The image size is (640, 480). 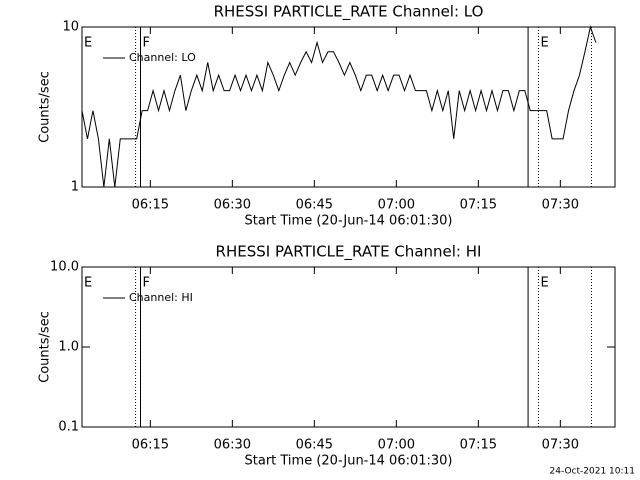 I want to click on y-tick-label: 10.0, so click(x=64, y=267).